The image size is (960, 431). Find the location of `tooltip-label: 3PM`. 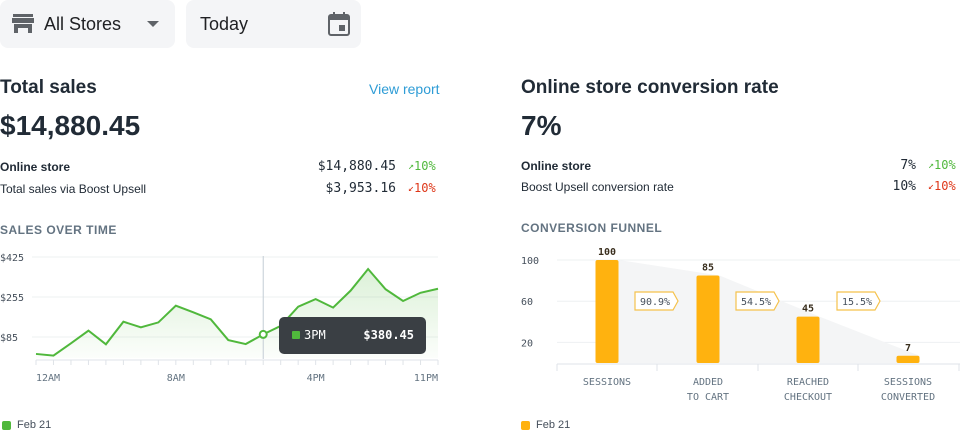

tooltip-label: 3PM is located at coordinates (315, 335).